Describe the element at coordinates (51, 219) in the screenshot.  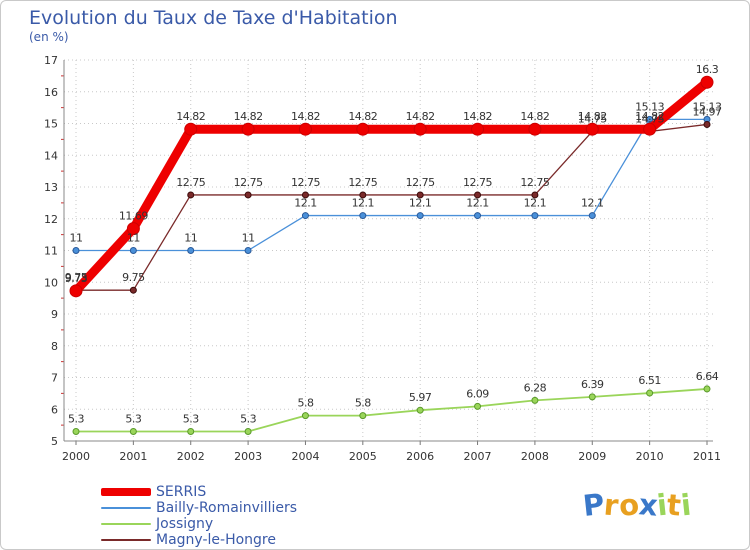
I see `y-tick-label: 12` at that location.